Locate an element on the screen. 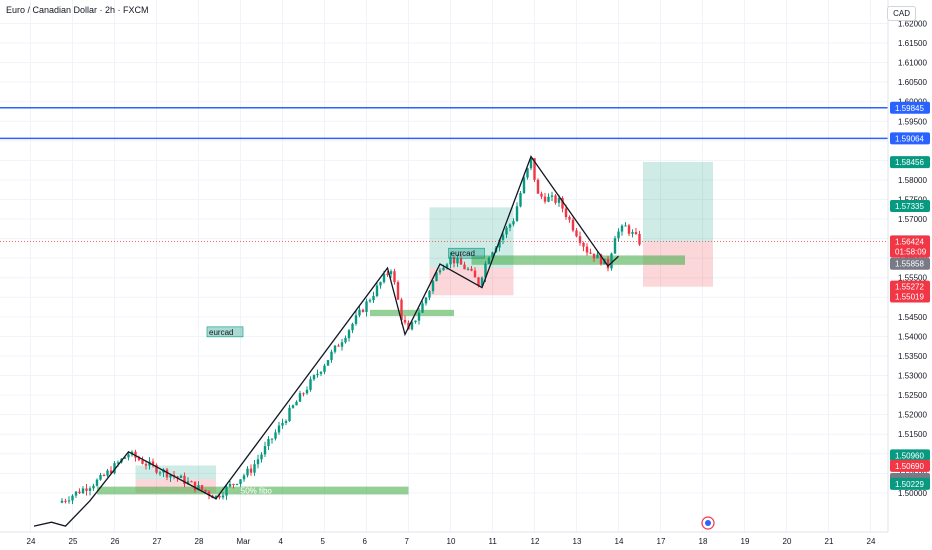 Image resolution: width=932 pixels, height=550 pixels. price-tag-text: 1.55858 is located at coordinates (909, 264).